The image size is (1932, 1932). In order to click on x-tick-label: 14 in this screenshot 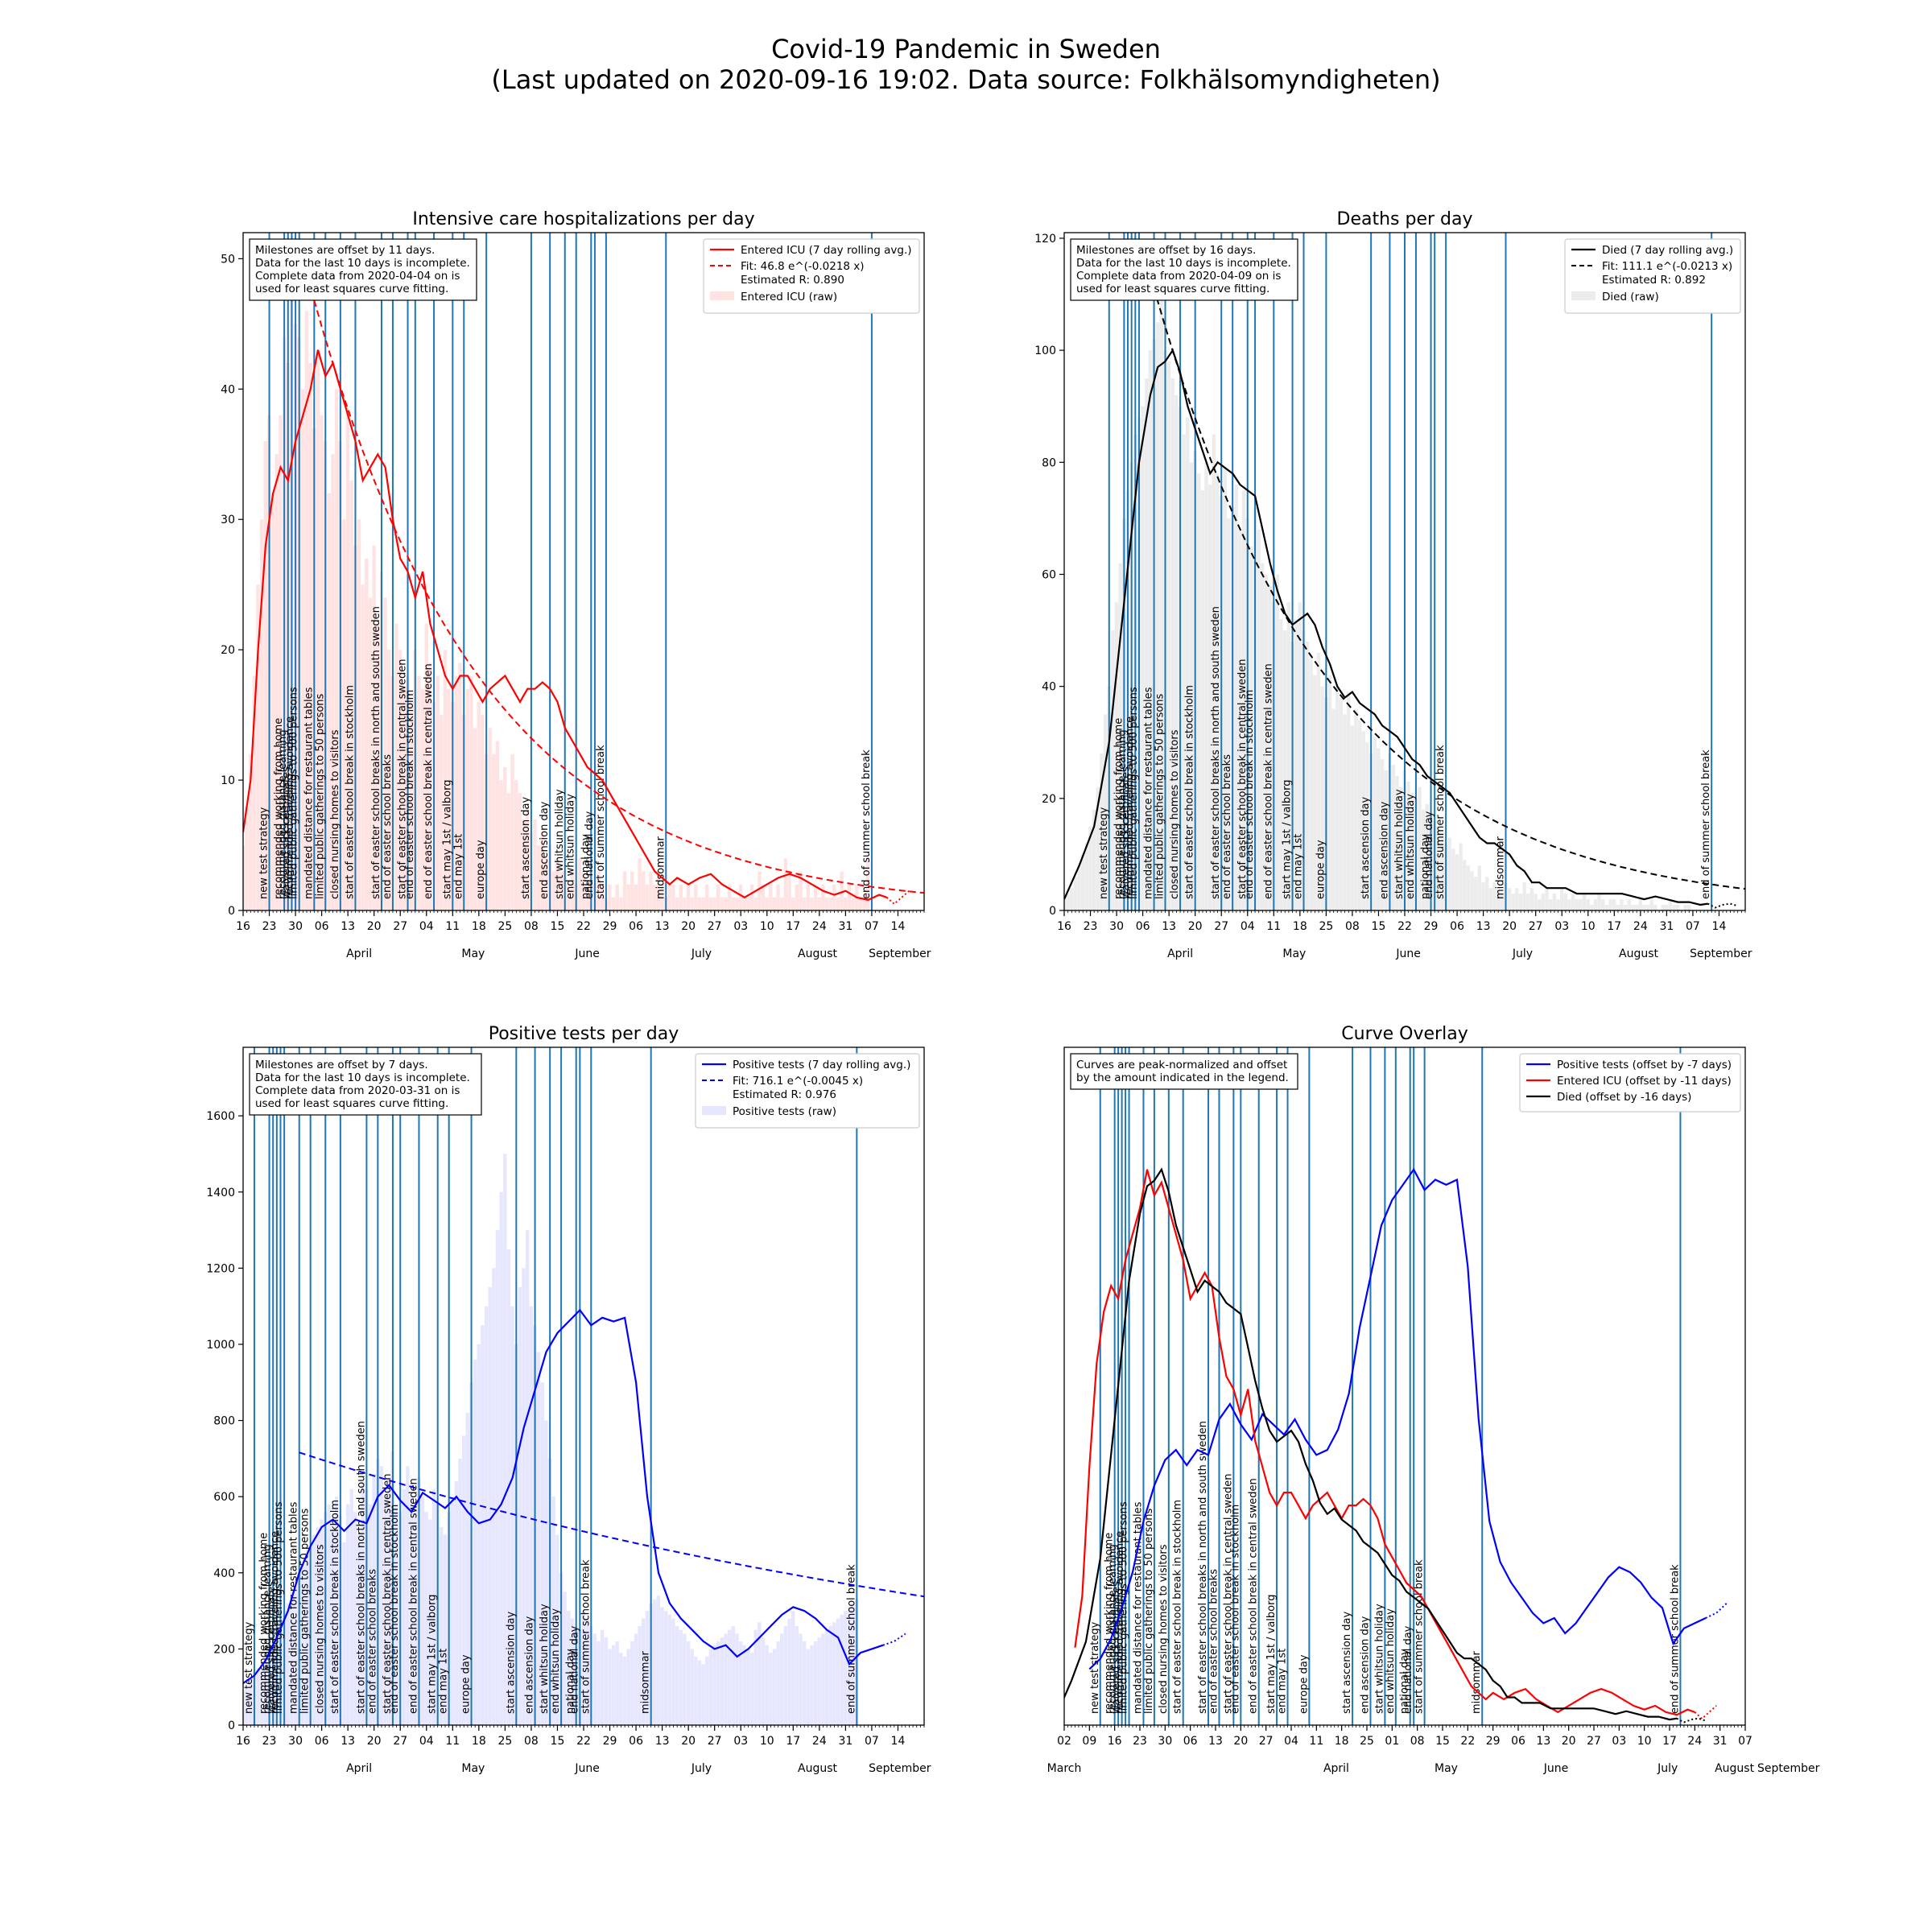, I will do `click(898, 1741)`.